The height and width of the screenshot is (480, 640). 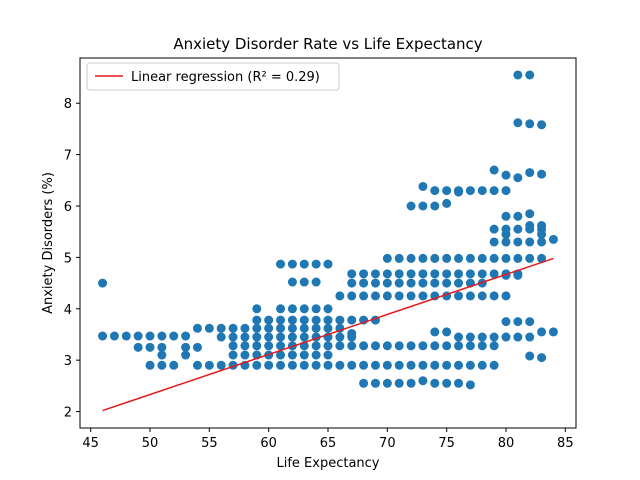 What do you see at coordinates (565, 443) in the screenshot?
I see `x-tick-label: 85` at bounding box center [565, 443].